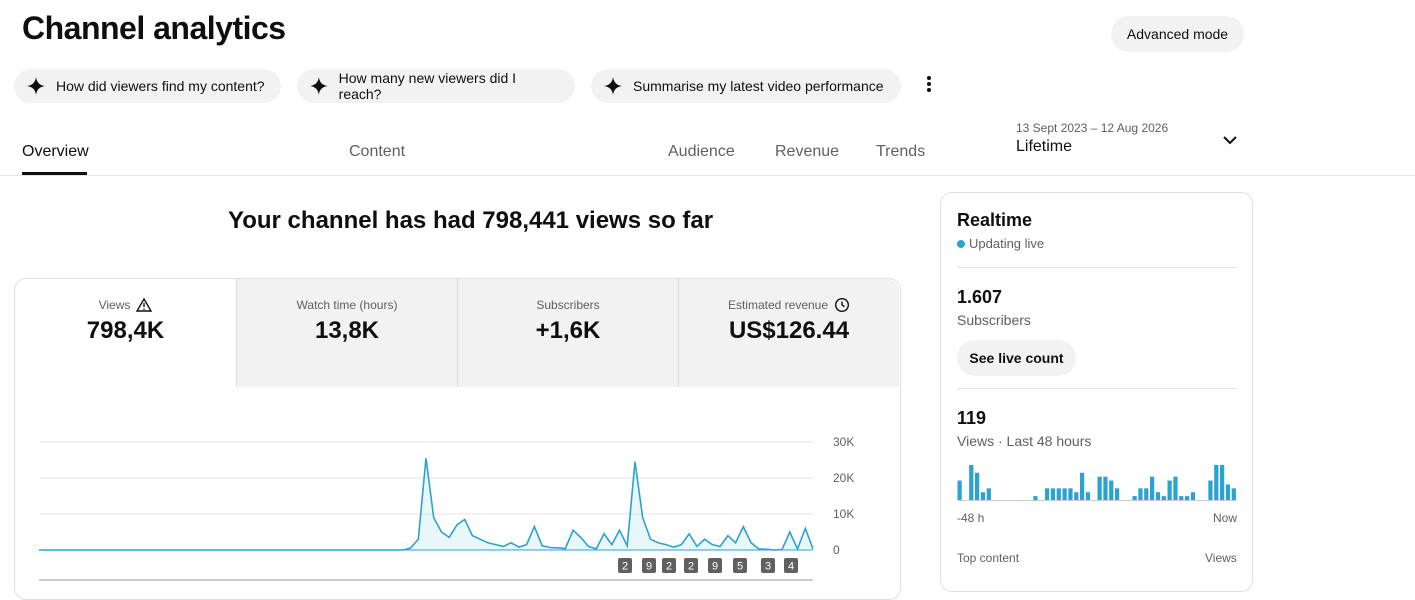  What do you see at coordinates (807, 151) in the screenshot?
I see `tab: Revenue` at bounding box center [807, 151].